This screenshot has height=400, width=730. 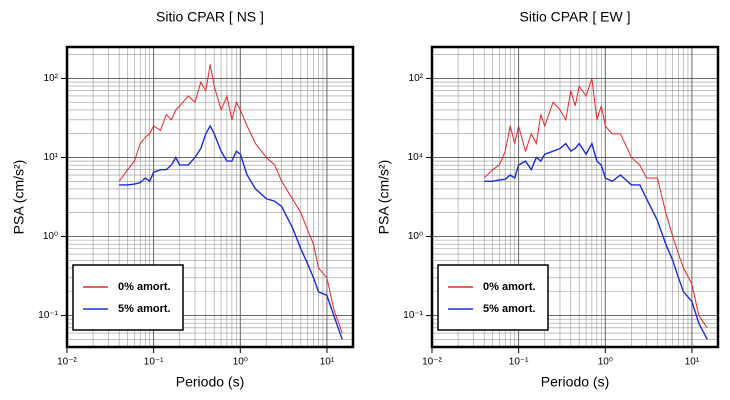 I want to click on chart-title: Sitio CPAR [ EW ], so click(x=575, y=17).